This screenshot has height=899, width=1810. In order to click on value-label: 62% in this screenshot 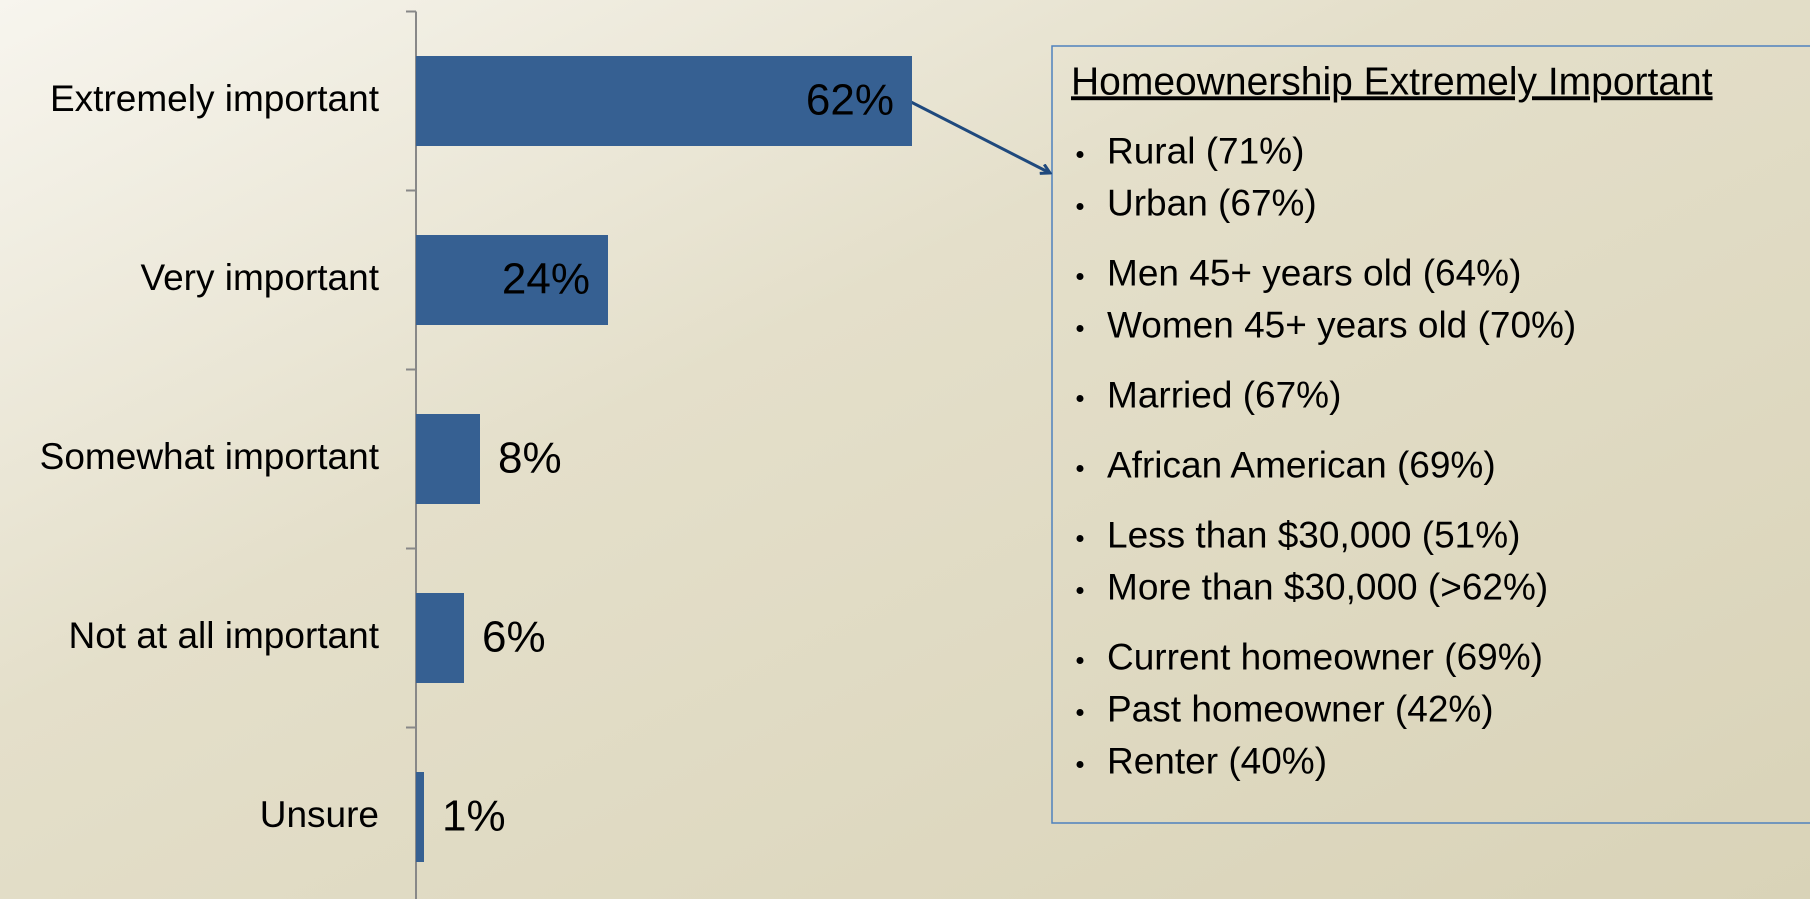, I will do `click(850, 100)`.